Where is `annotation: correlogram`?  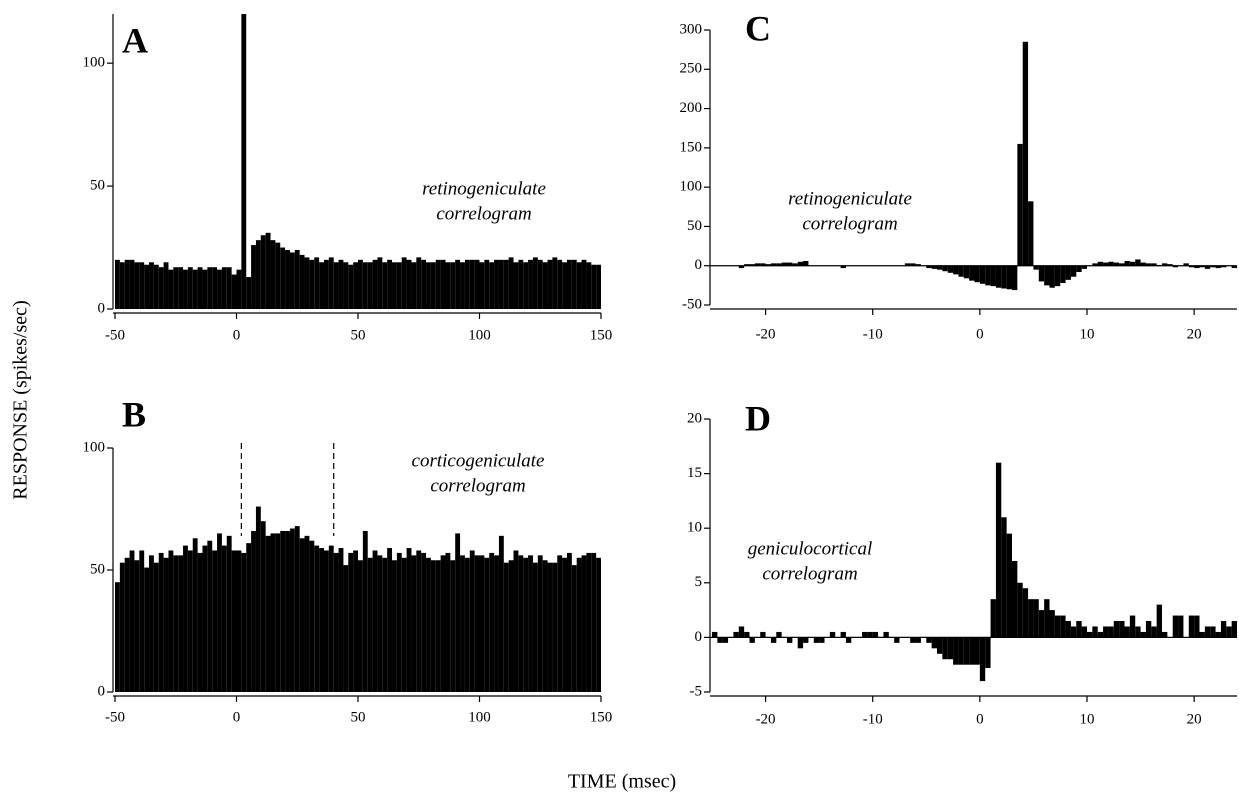 annotation: correlogram is located at coordinates (849, 223).